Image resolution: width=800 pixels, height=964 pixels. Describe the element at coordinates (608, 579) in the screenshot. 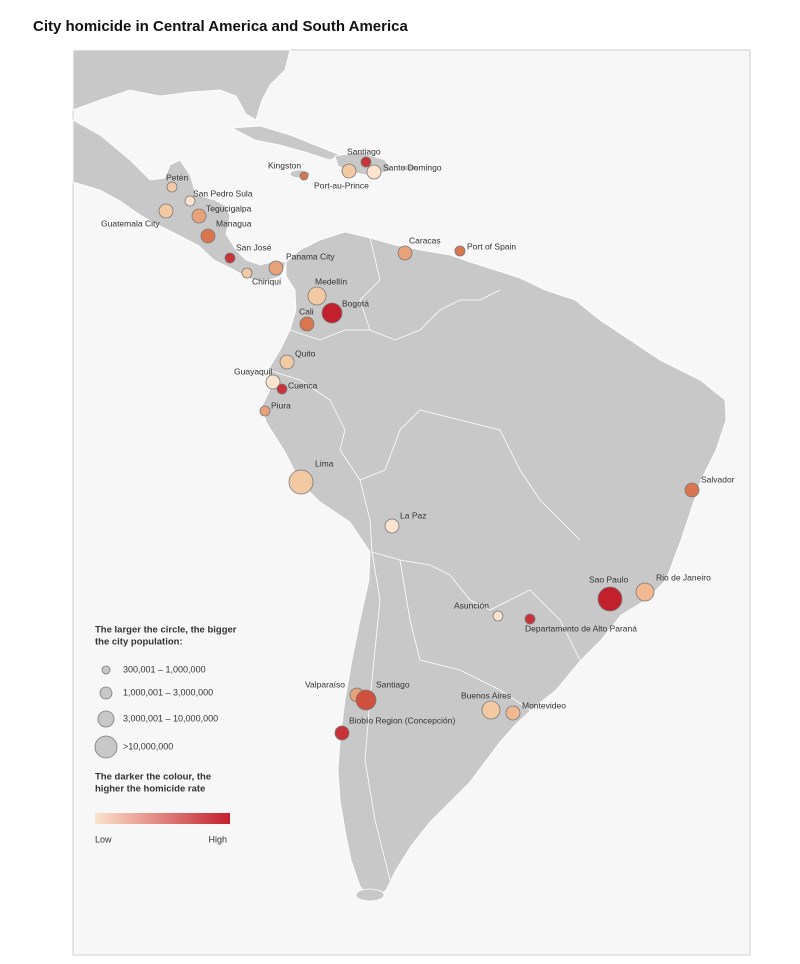

I see `city-label: Sao Paulo` at that location.